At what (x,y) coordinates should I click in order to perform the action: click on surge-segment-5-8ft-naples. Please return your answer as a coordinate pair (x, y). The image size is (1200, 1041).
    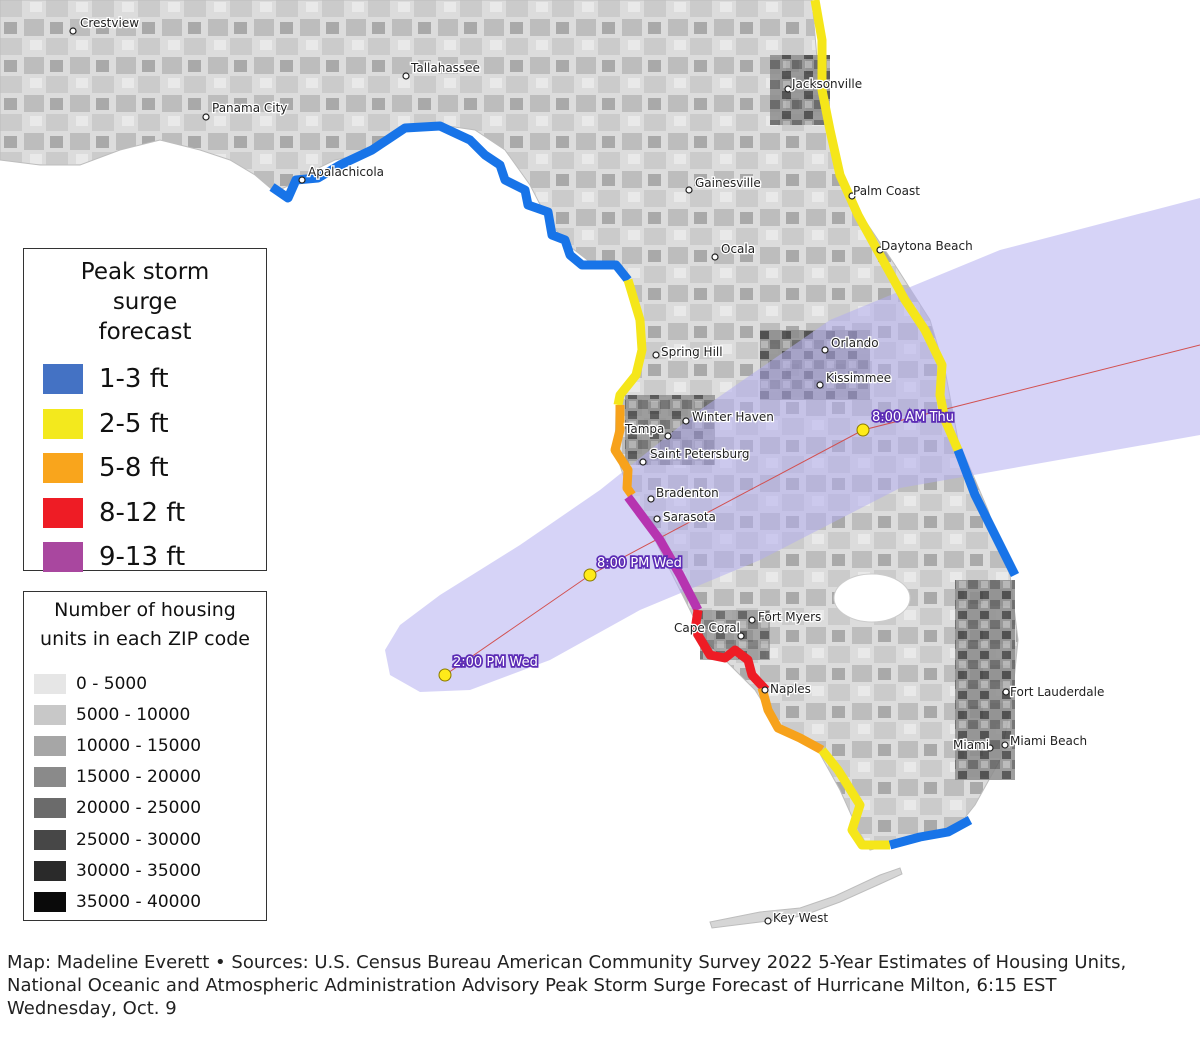
    Looking at the image, I should click on (791, 720).